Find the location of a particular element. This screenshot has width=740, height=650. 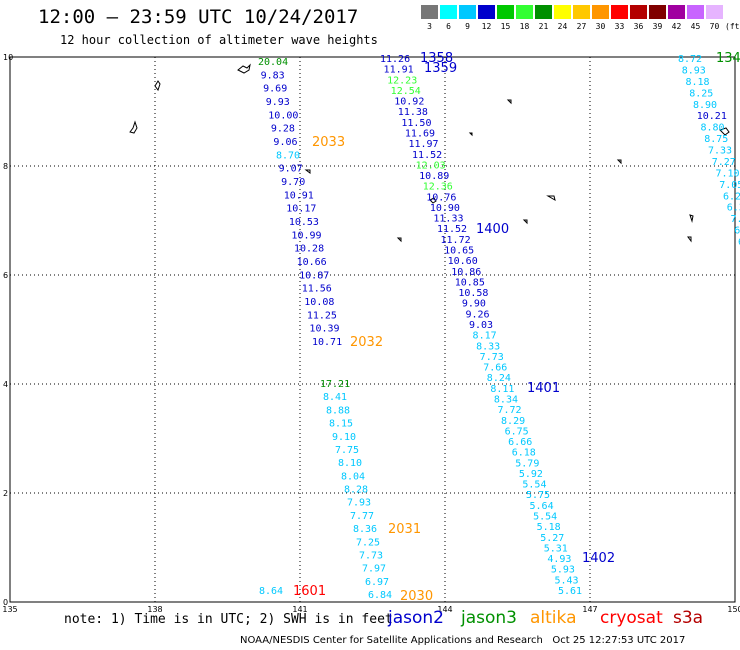

swh-value: 12.23 is located at coordinates (402, 80).